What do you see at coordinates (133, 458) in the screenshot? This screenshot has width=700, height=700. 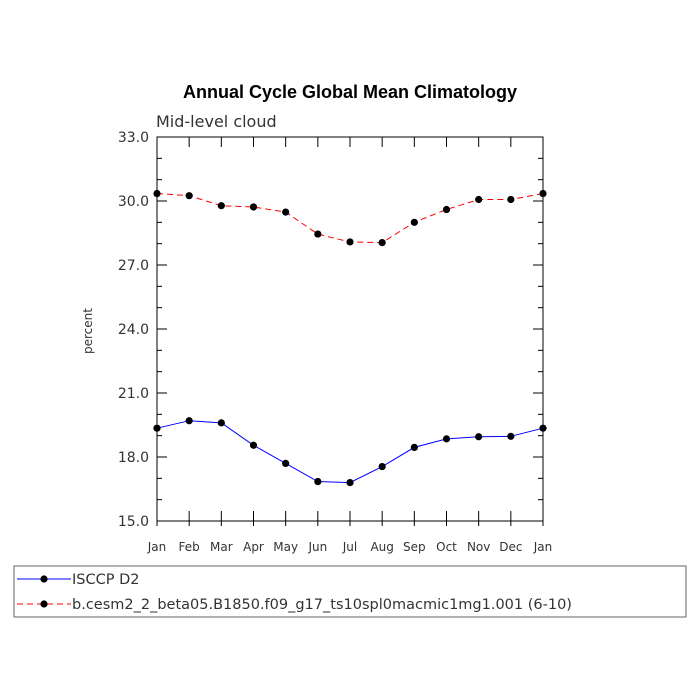 I see `y-tick-label: 18.0` at bounding box center [133, 458].